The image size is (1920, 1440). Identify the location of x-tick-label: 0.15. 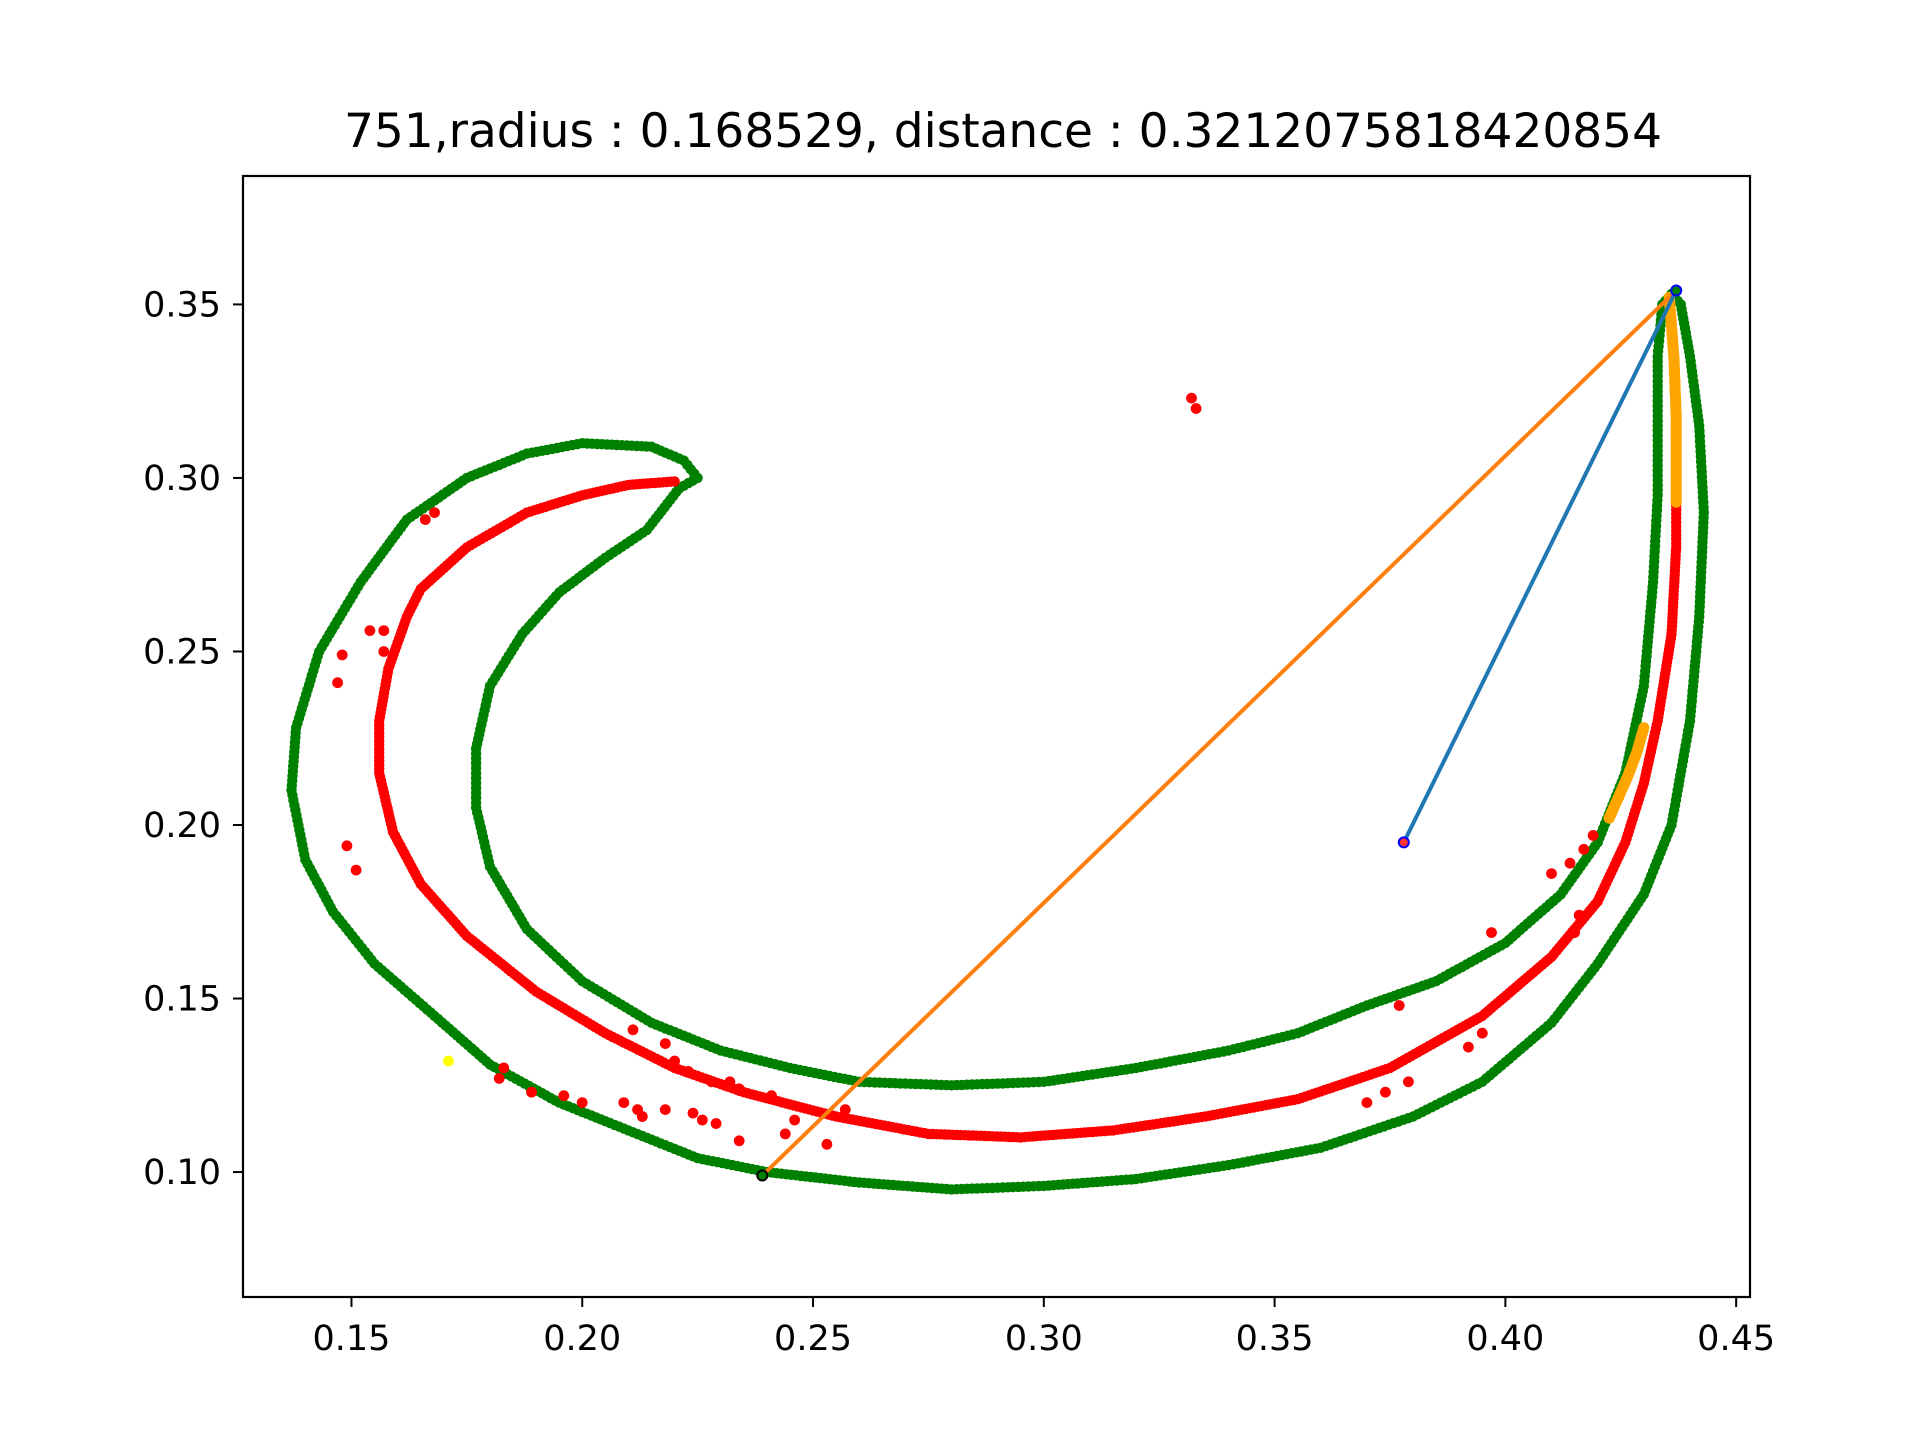
(351, 1339).